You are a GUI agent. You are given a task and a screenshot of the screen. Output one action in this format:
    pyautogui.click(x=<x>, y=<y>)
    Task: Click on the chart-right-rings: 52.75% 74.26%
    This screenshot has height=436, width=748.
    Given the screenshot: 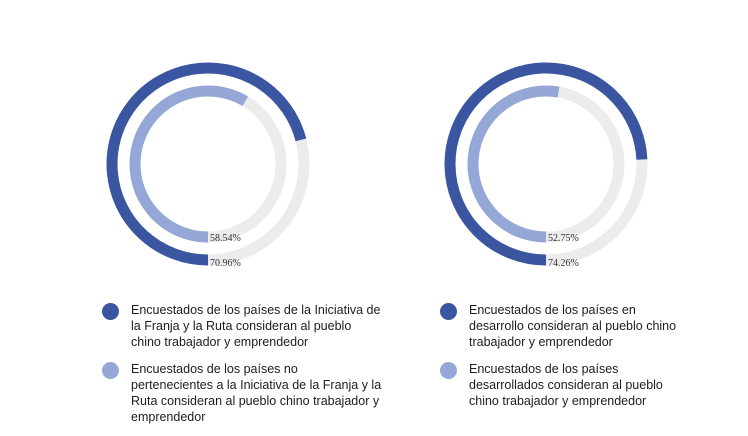 What is the action you would take?
    pyautogui.click(x=546, y=165)
    